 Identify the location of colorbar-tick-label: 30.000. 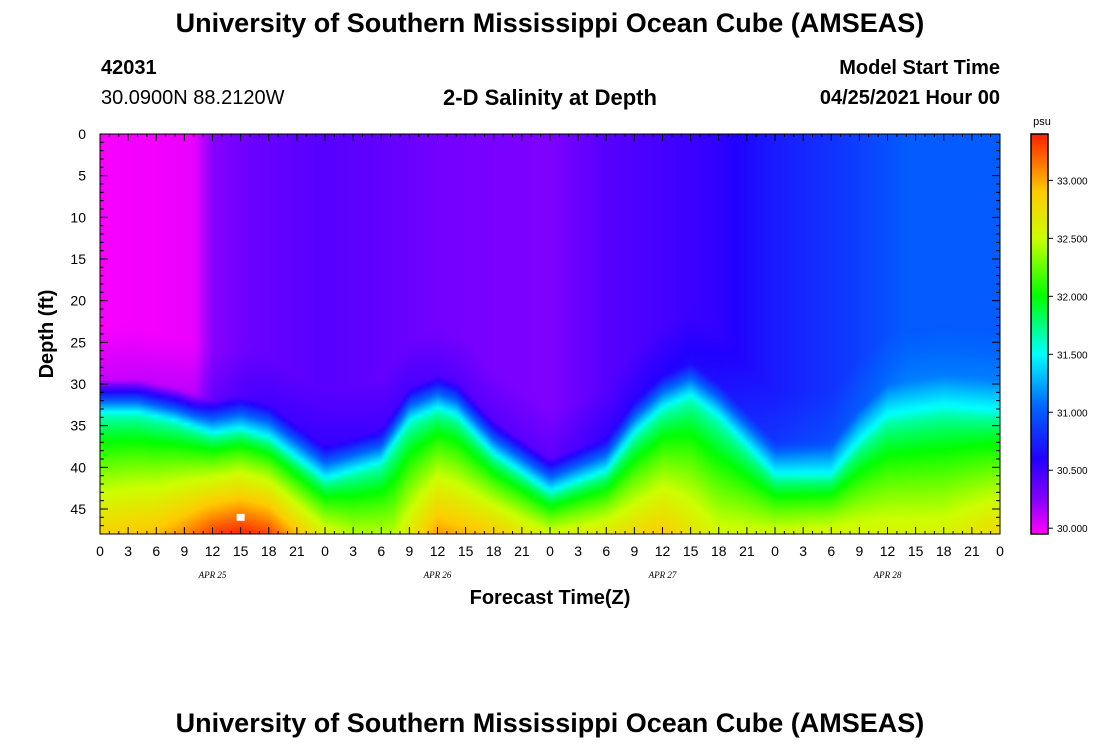
(1072, 529).